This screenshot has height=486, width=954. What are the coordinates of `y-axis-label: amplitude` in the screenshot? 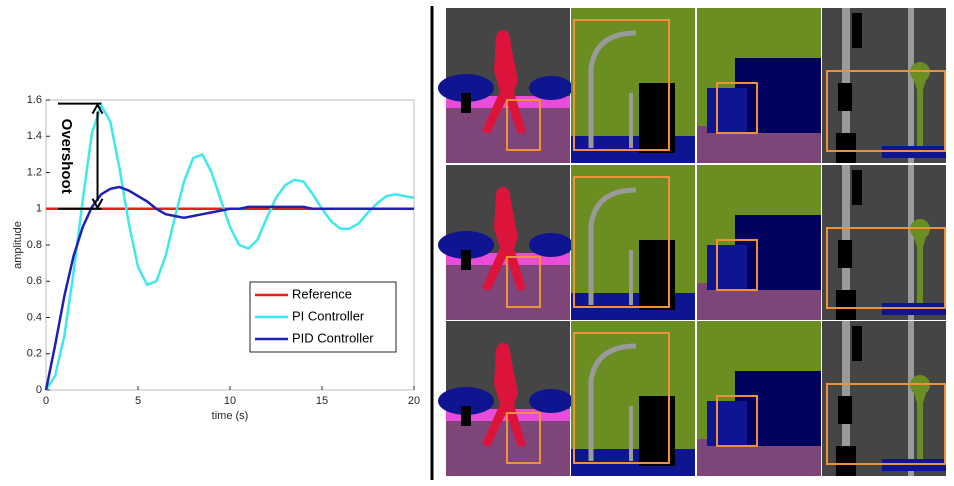 It's located at (18, 245).